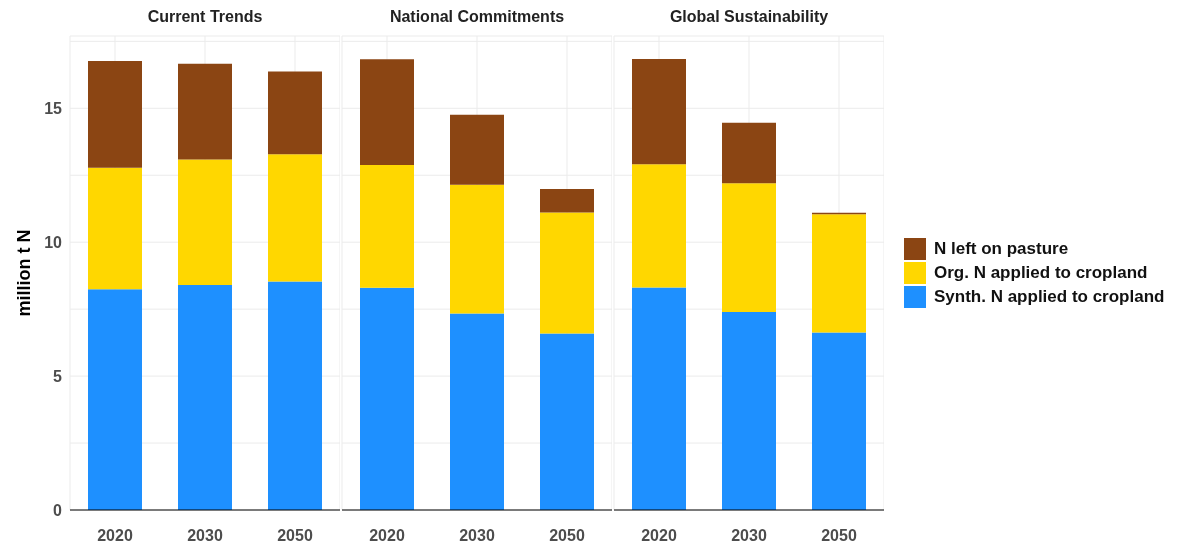 Image resolution: width=1181 pixels, height=548 pixels. What do you see at coordinates (205, 17) in the screenshot?
I see `chart-title: Current Trends` at bounding box center [205, 17].